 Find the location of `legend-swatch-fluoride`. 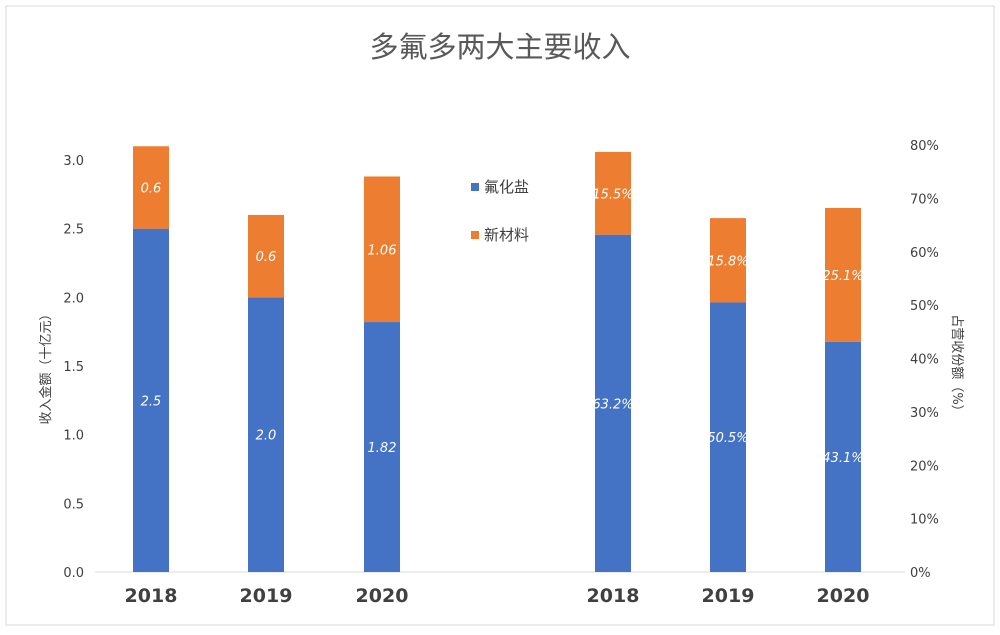

legend-swatch-fluoride is located at coordinates (475, 187).